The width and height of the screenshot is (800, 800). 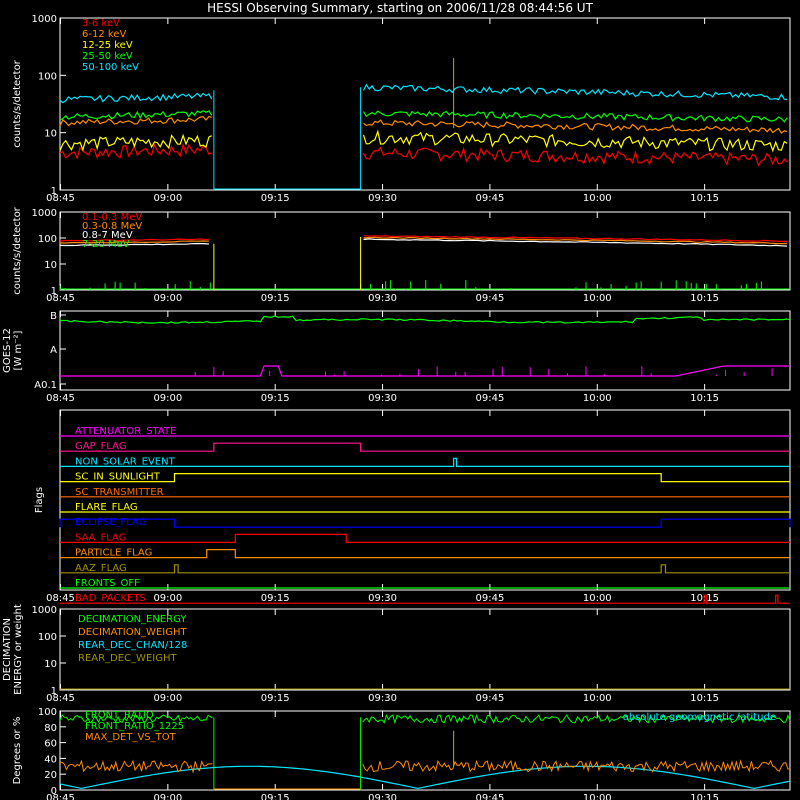 I want to click on flag-label: SC_TRANSMITTER, so click(x=119, y=492).